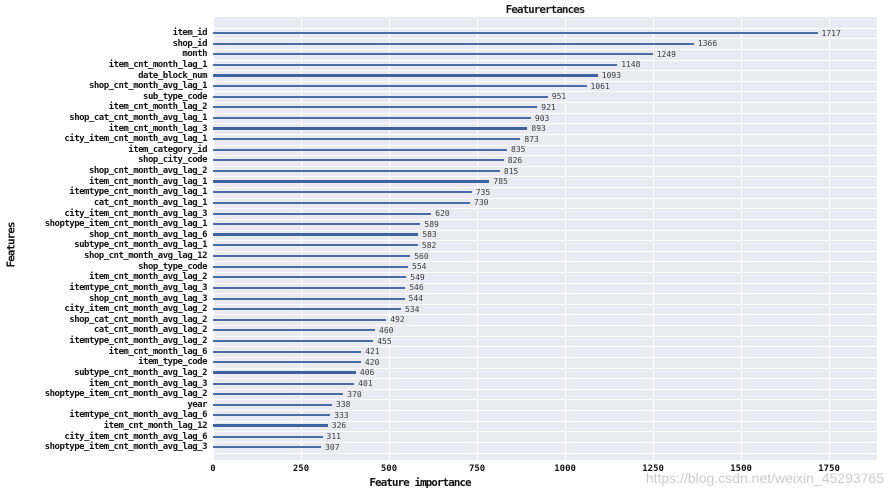  What do you see at coordinates (172, 160) in the screenshot?
I see `y-tick-label: shop_city_code` at bounding box center [172, 160].